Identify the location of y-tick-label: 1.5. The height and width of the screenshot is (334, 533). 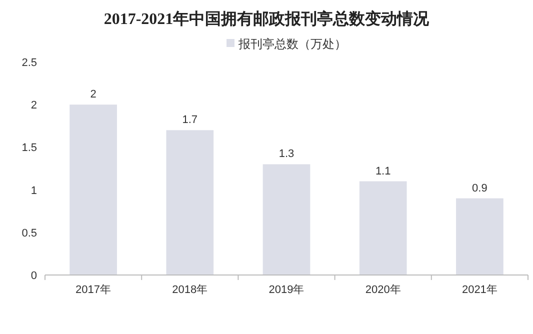
(29, 148).